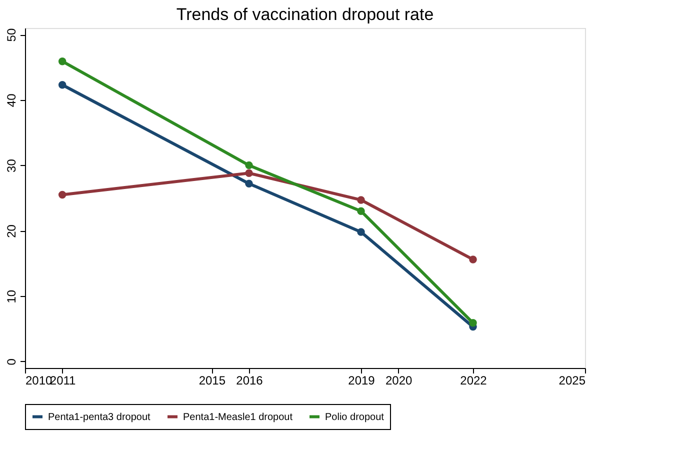 This screenshot has height=475, width=680. What do you see at coordinates (11, 297) in the screenshot?
I see `y-tick-label: 10` at bounding box center [11, 297].